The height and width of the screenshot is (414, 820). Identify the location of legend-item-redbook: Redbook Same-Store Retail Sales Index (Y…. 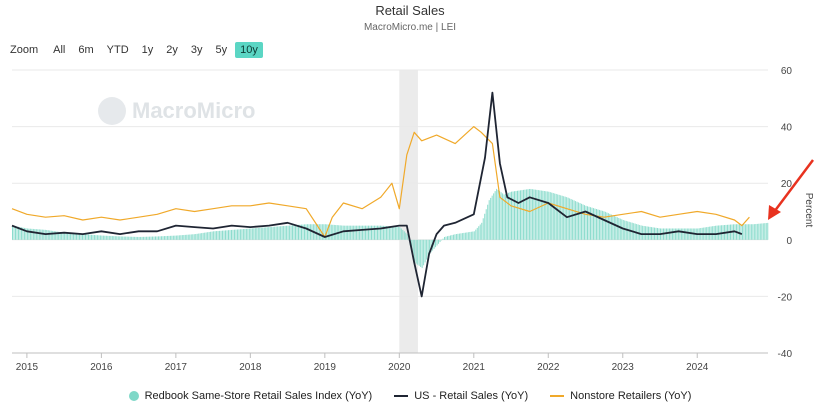
(251, 396).